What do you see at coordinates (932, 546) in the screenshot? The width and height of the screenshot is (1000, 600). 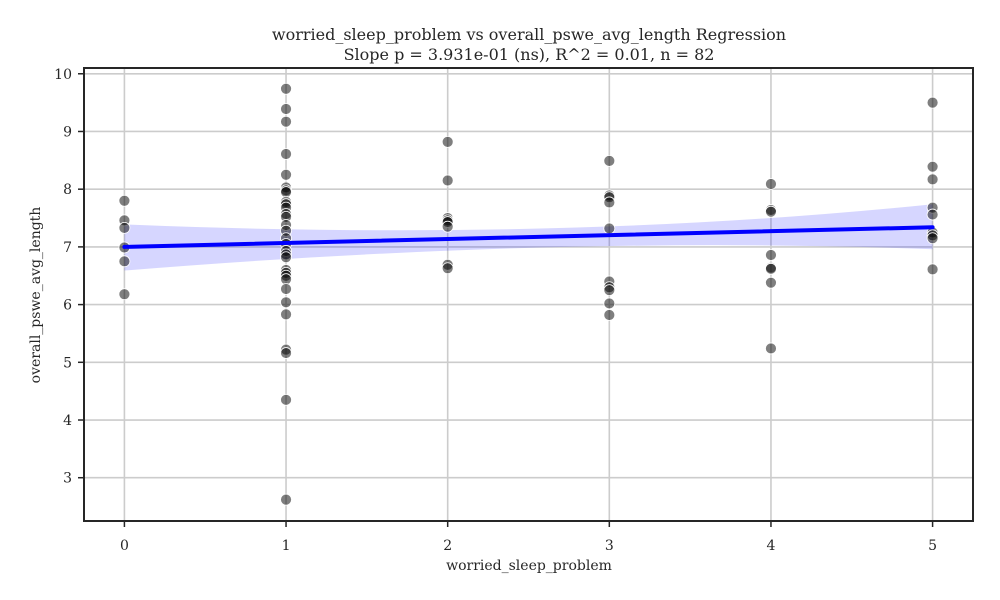 I see `x-tick-label: 5` at bounding box center [932, 546].